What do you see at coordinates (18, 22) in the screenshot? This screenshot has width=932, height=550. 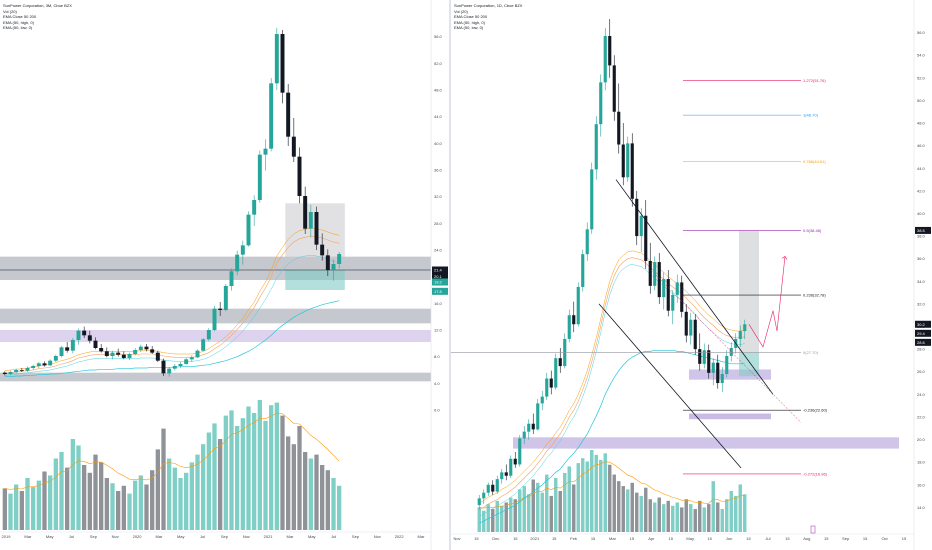 I see `left-legend-ema-high: EMA (50, high, 0)` at bounding box center [18, 22].